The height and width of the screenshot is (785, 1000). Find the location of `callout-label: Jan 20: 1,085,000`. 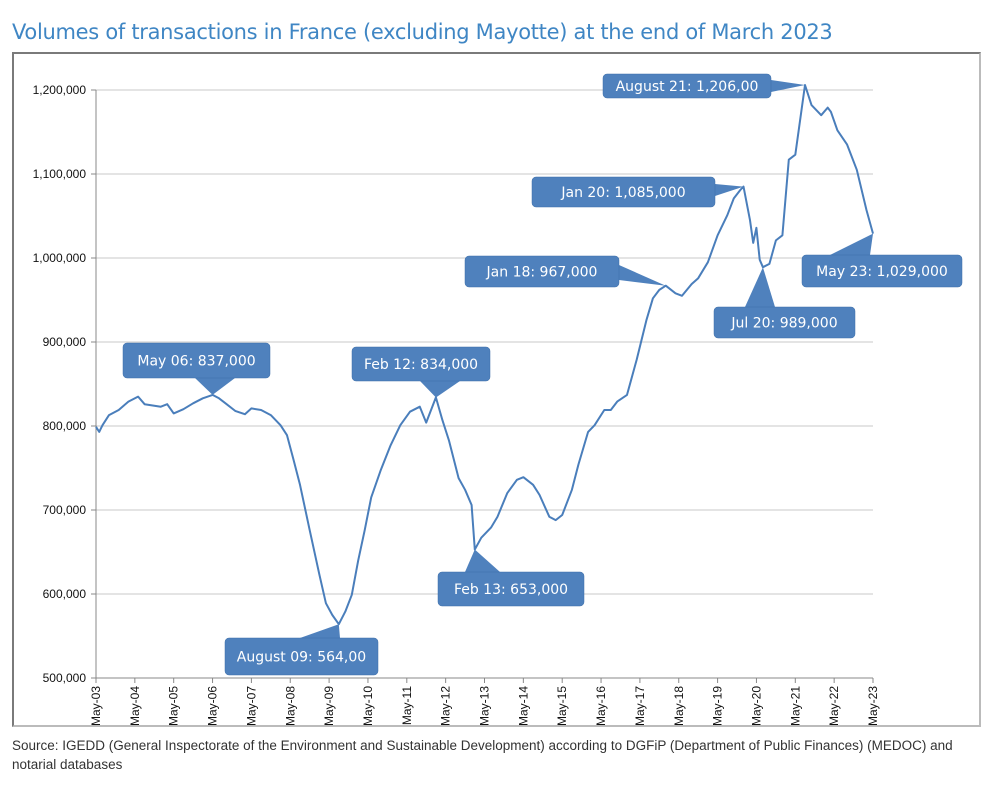

callout-label: Jan 20: 1,085,000 is located at coordinates (622, 193).